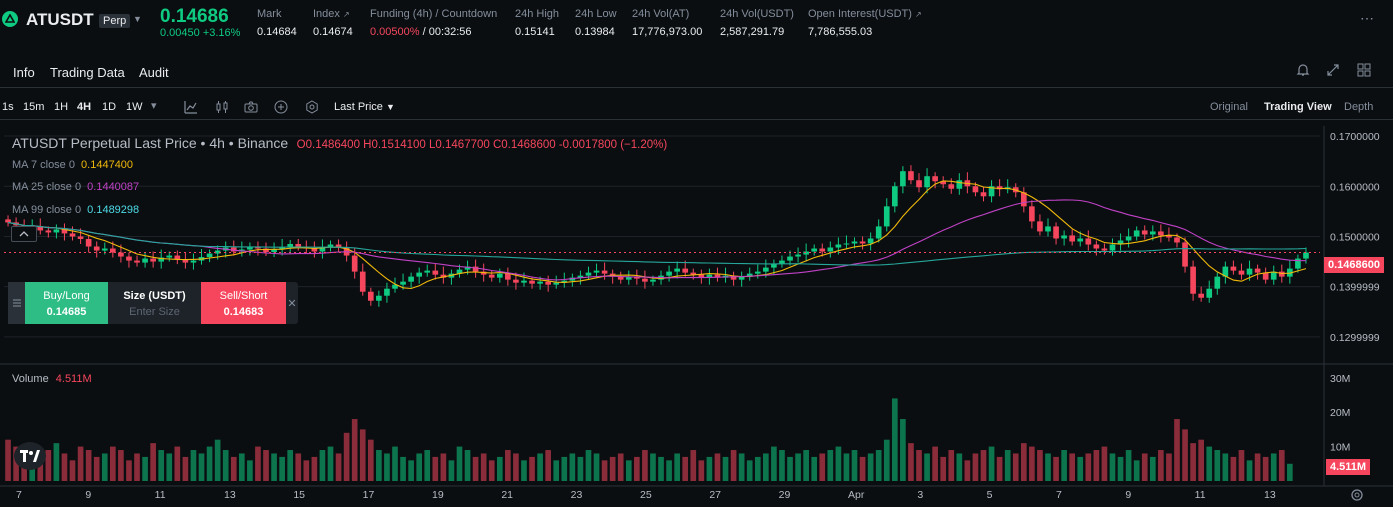  I want to click on camera-icon, so click(251, 109).